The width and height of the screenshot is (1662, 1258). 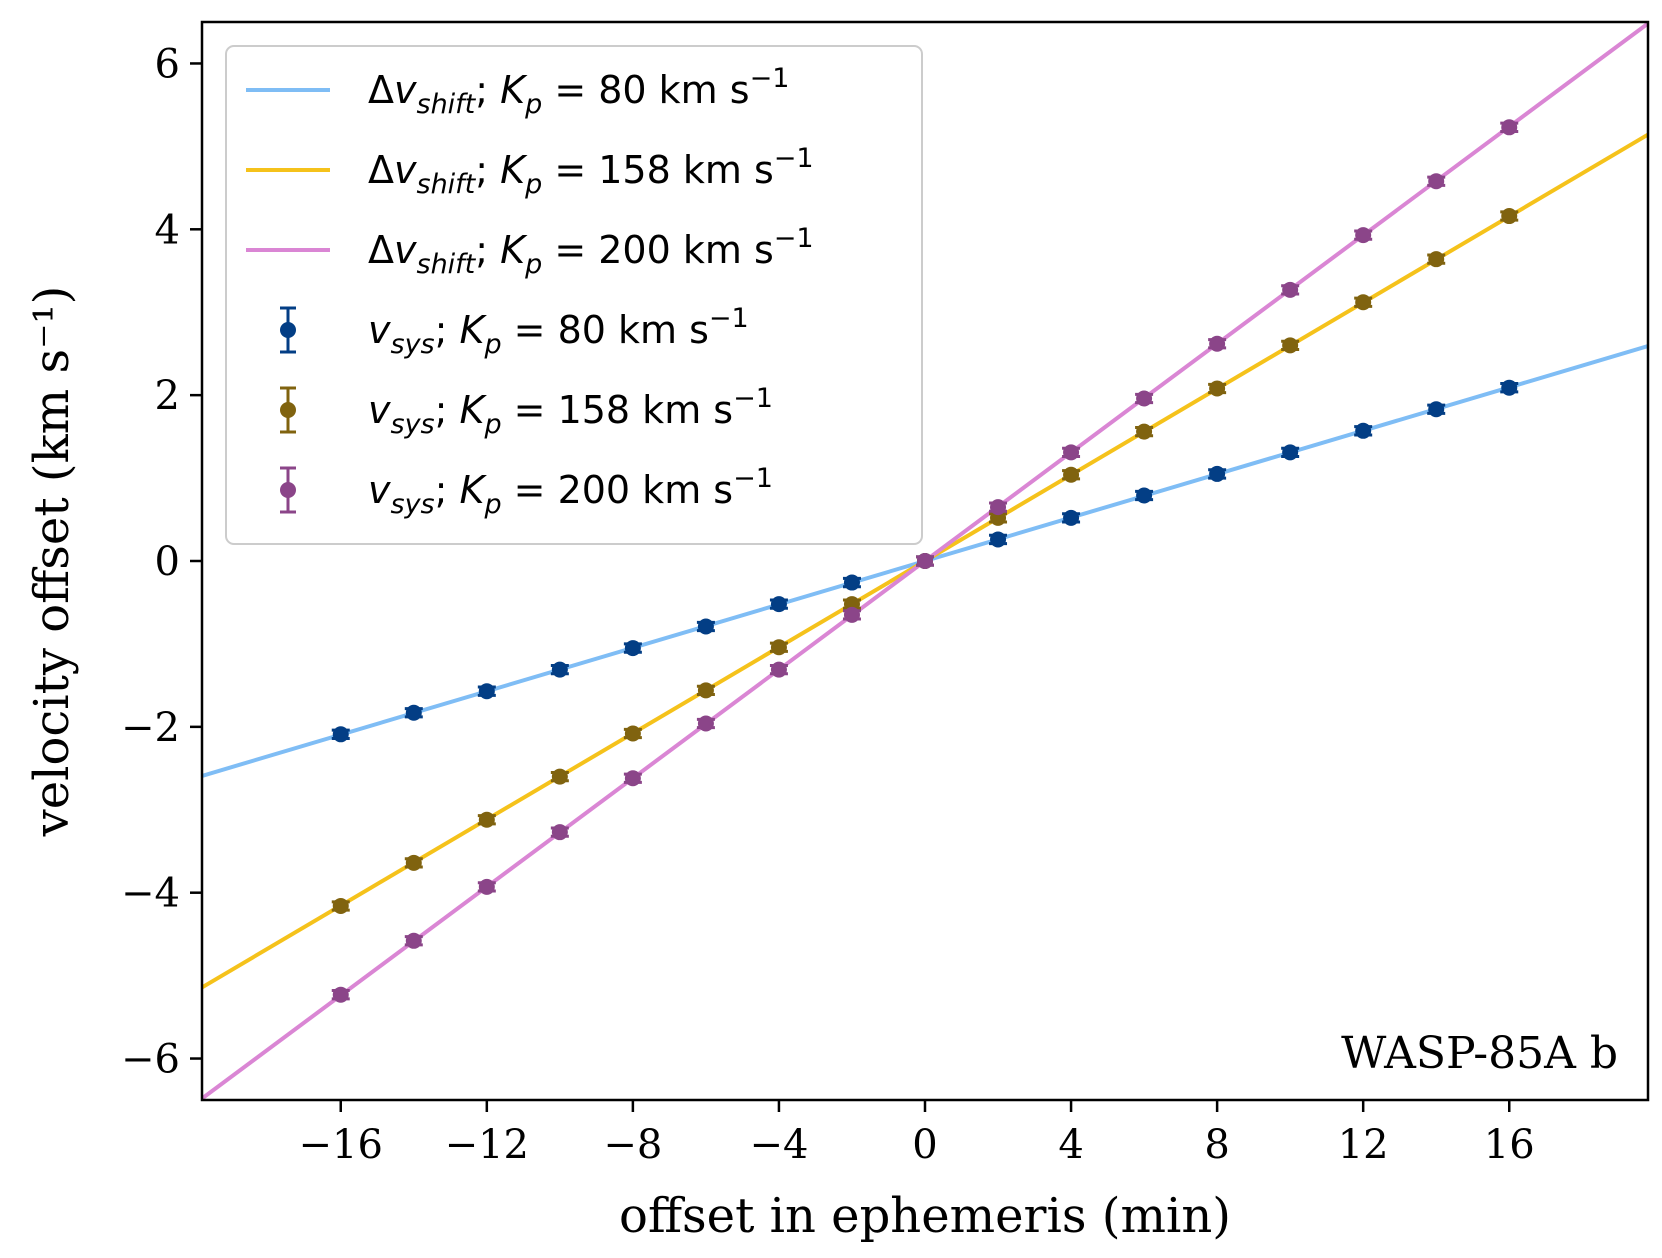 I want to click on x-tick-label: −12, so click(x=487, y=1145).